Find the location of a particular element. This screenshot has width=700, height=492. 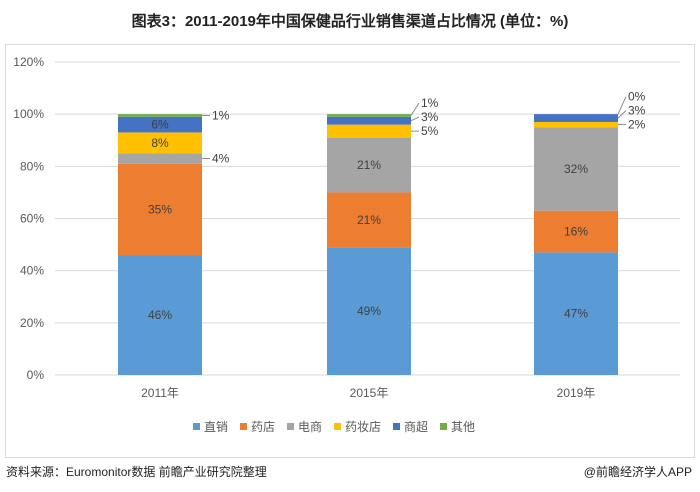

chart-title: 图表3：2011-2019年中国保健品行业销售渠道占比情况 (单位：%) is located at coordinates (350, 21).